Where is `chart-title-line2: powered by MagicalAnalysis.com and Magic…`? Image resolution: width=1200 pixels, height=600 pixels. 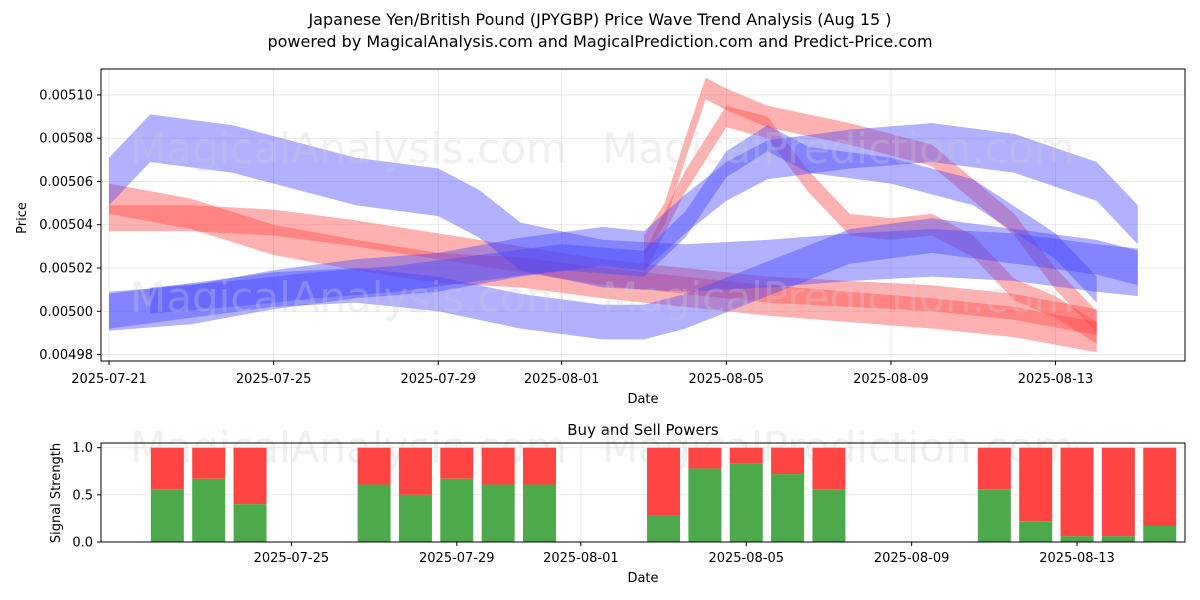 chart-title-line2: powered by MagicalAnalysis.com and Magic… is located at coordinates (599, 41).